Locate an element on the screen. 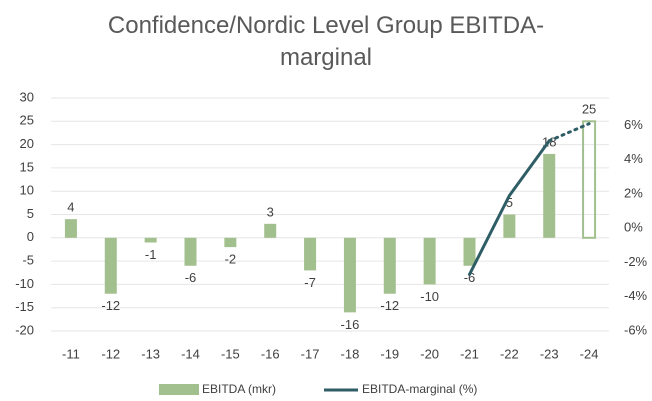 This screenshot has height=401, width=652. y2-tick-label: 6% is located at coordinates (633, 124).